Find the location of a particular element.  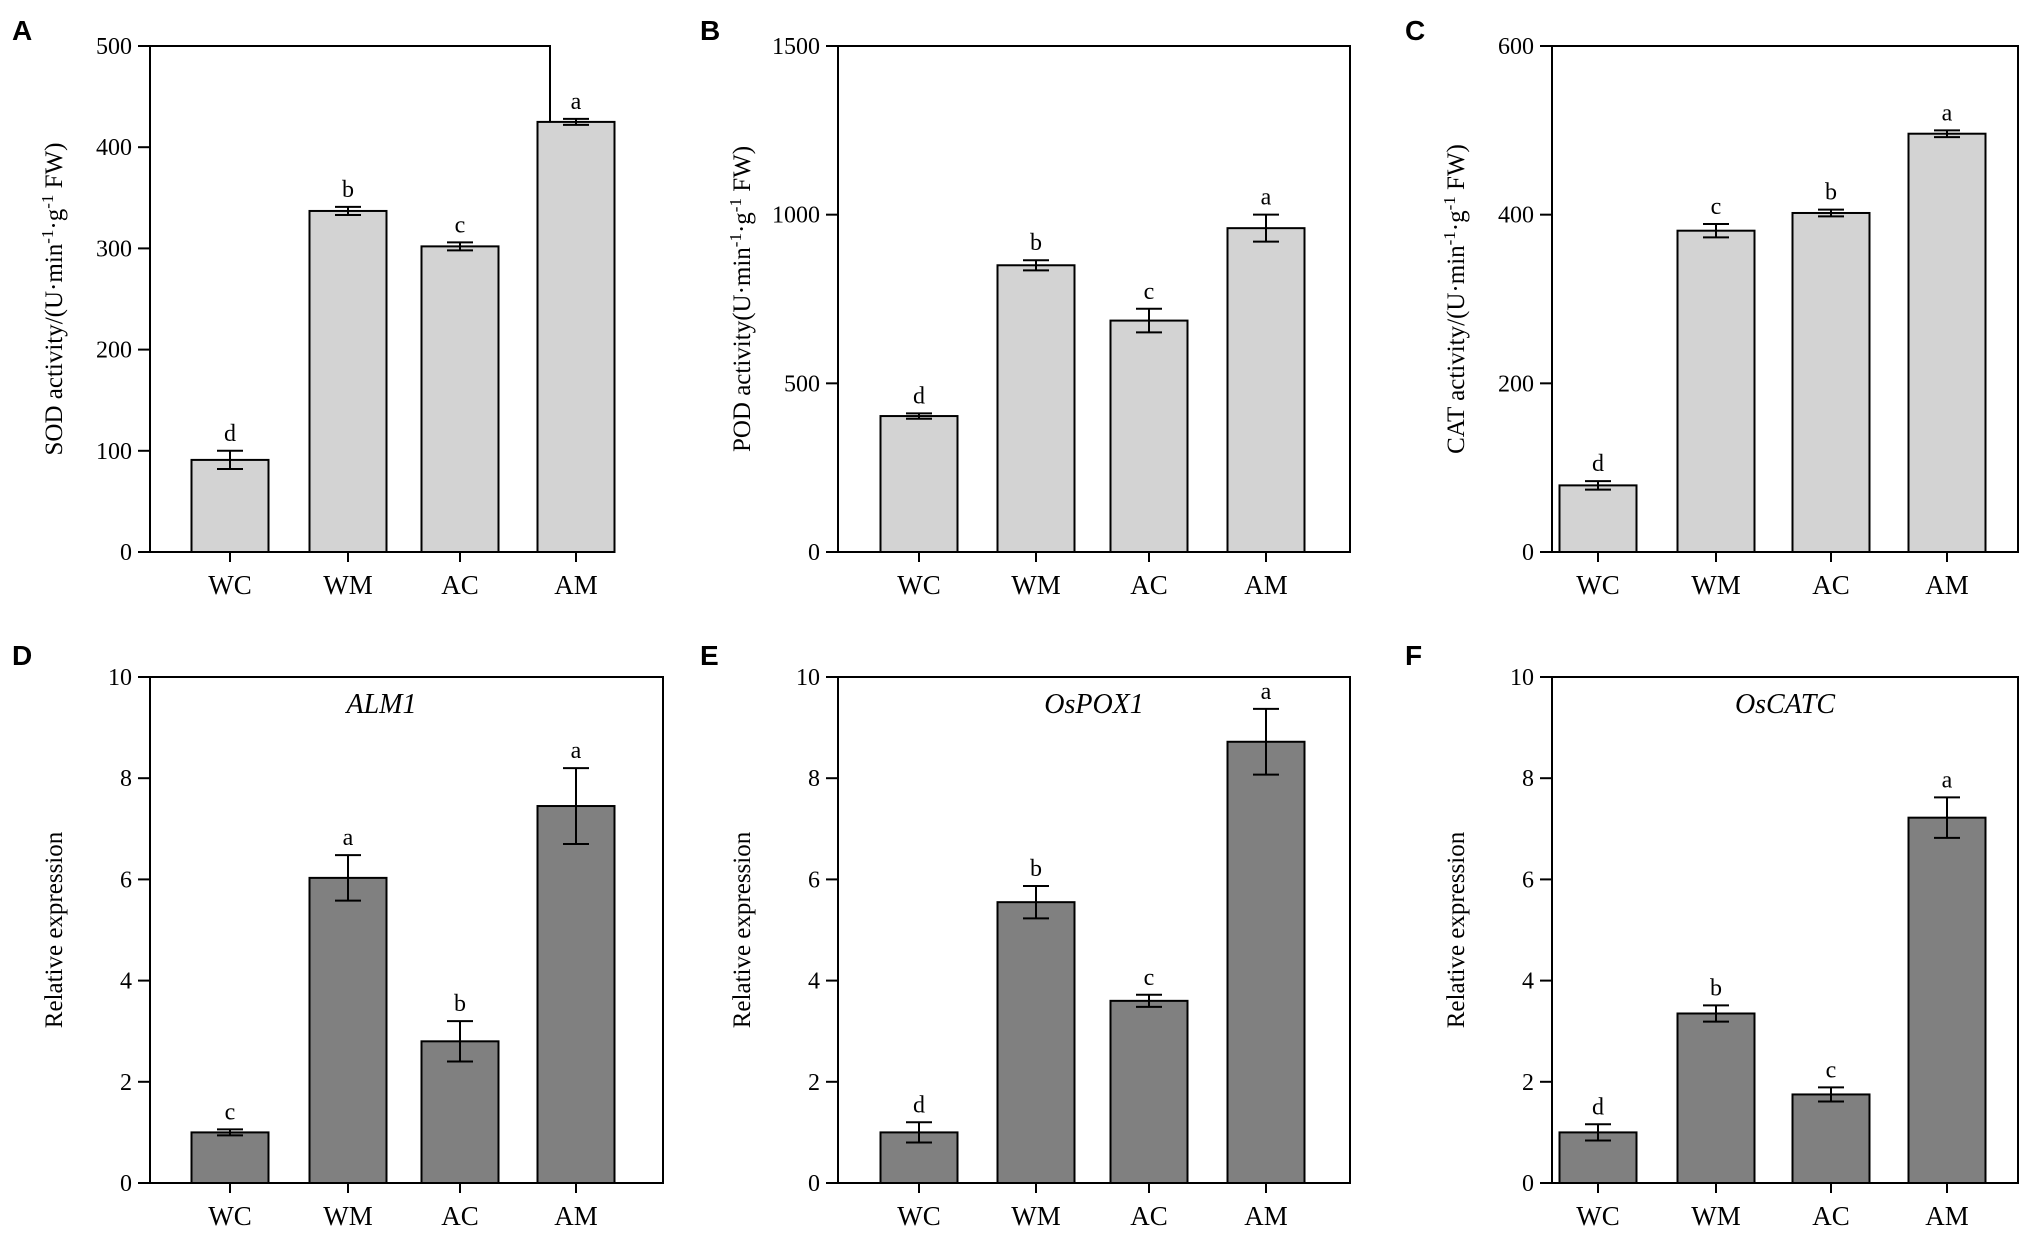

gene-title: OsPOX1 is located at coordinates (1094, 704).